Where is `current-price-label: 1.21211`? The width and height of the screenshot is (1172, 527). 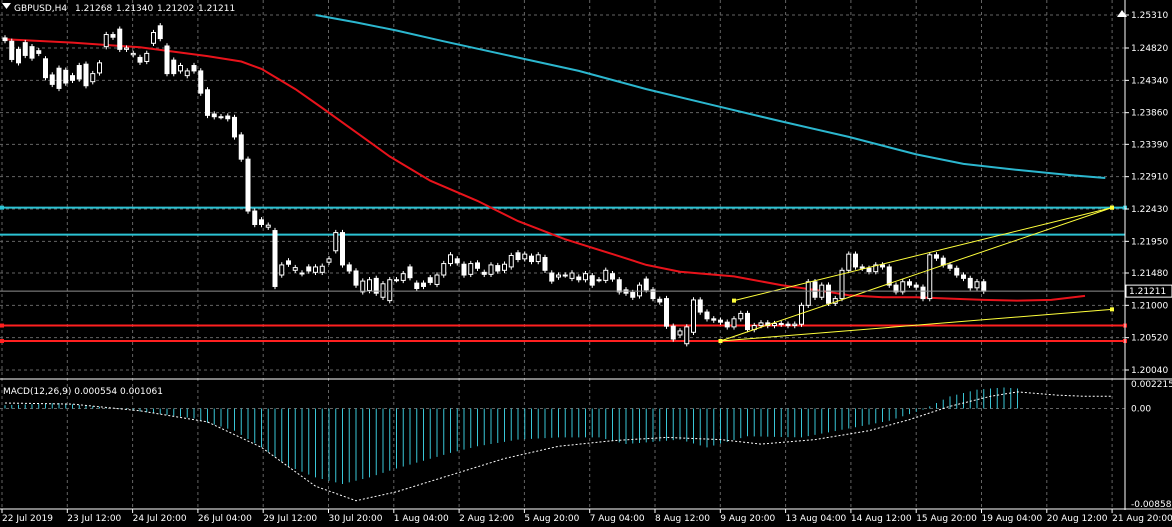 current-price-label: 1.21211 is located at coordinates (1147, 292).